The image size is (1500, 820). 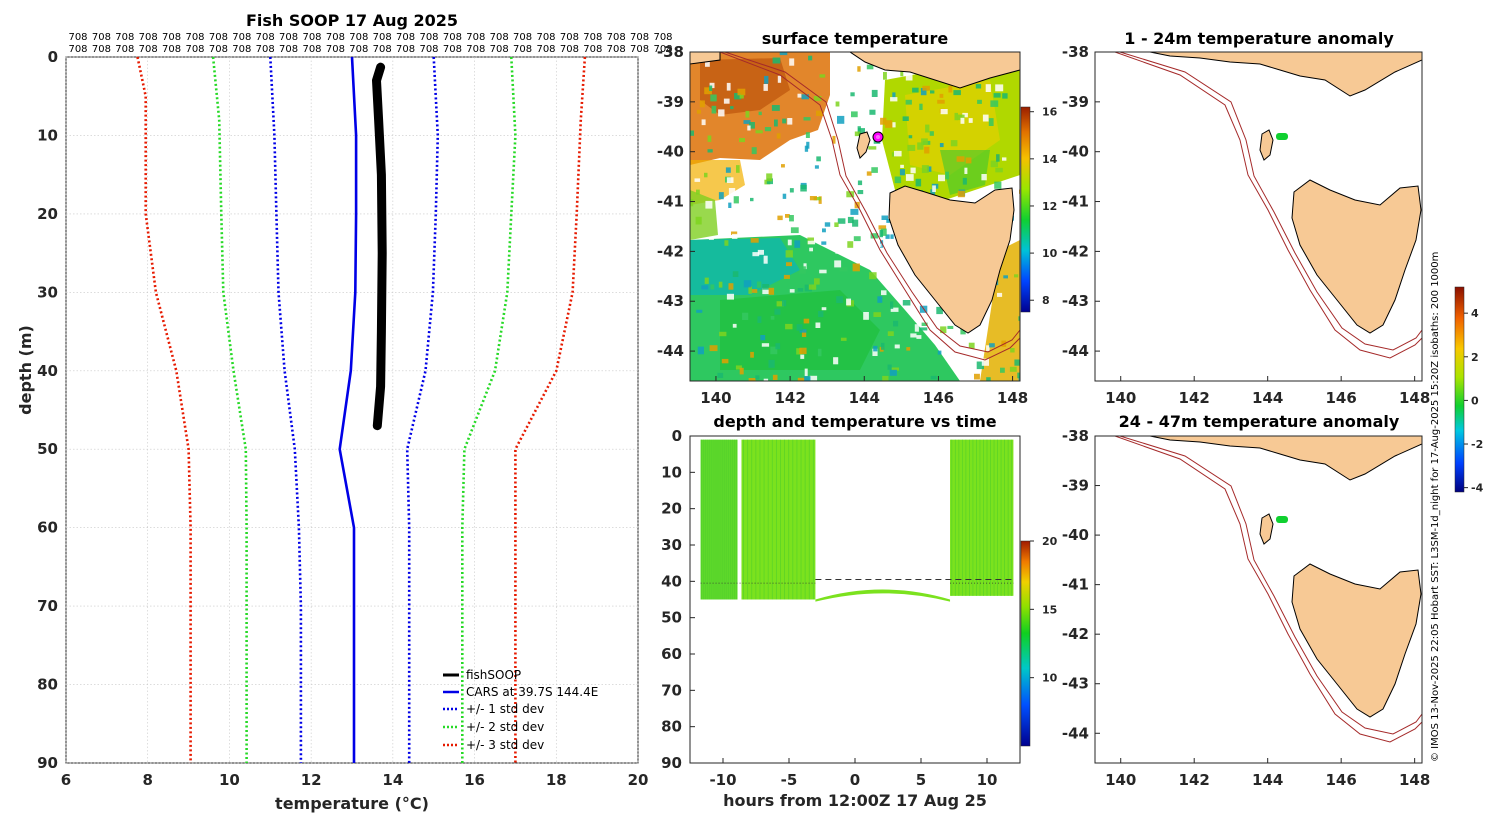 I want to click on y-tick-label: 80, so click(x=47, y=685).